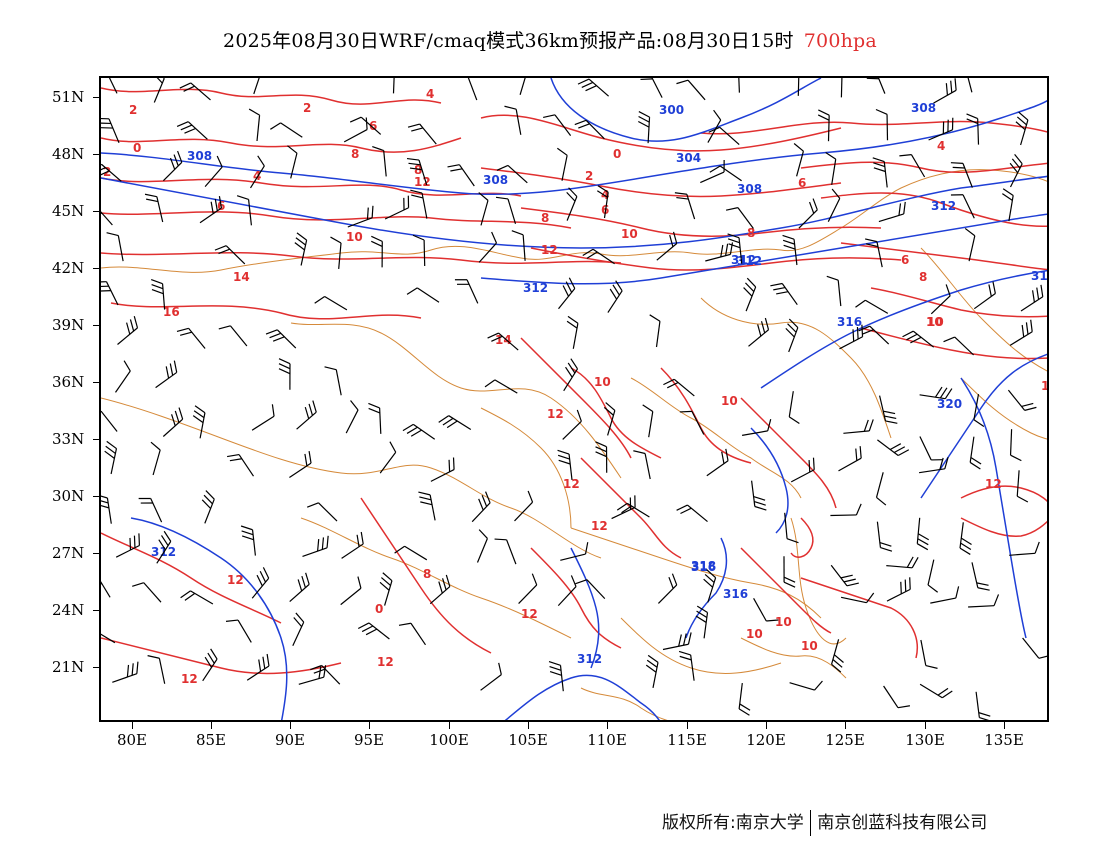 The height and width of the screenshot is (850, 1100). What do you see at coordinates (1045, 386) in the screenshot?
I see `temperature-label: 12` at bounding box center [1045, 386].